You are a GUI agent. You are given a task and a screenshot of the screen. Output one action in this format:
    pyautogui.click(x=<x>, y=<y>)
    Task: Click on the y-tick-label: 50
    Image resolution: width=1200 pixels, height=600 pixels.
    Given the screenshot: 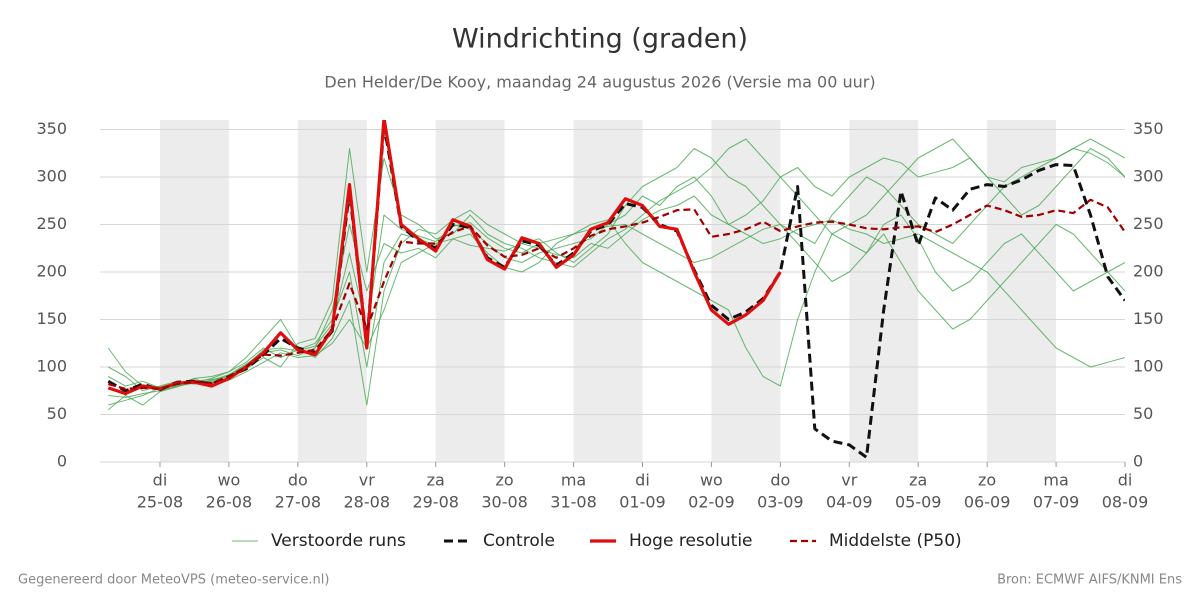 What is the action you would take?
    pyautogui.click(x=57, y=413)
    